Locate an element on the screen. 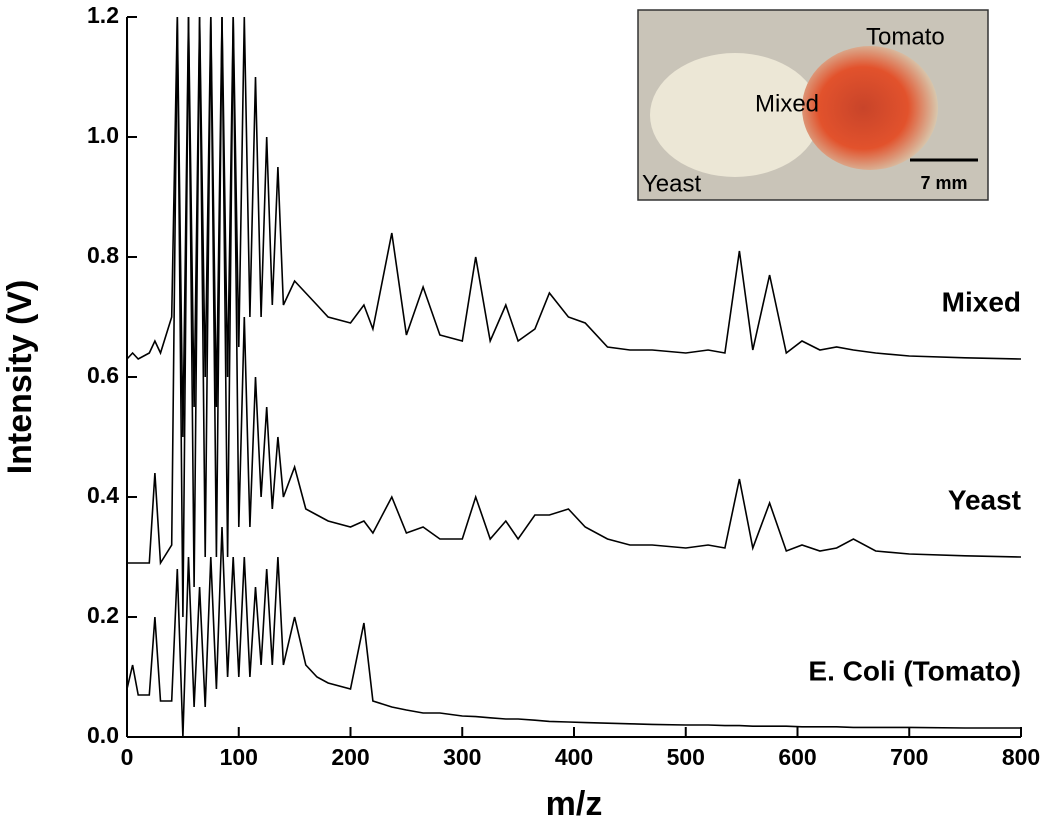  tomato-colony is located at coordinates (870, 108).